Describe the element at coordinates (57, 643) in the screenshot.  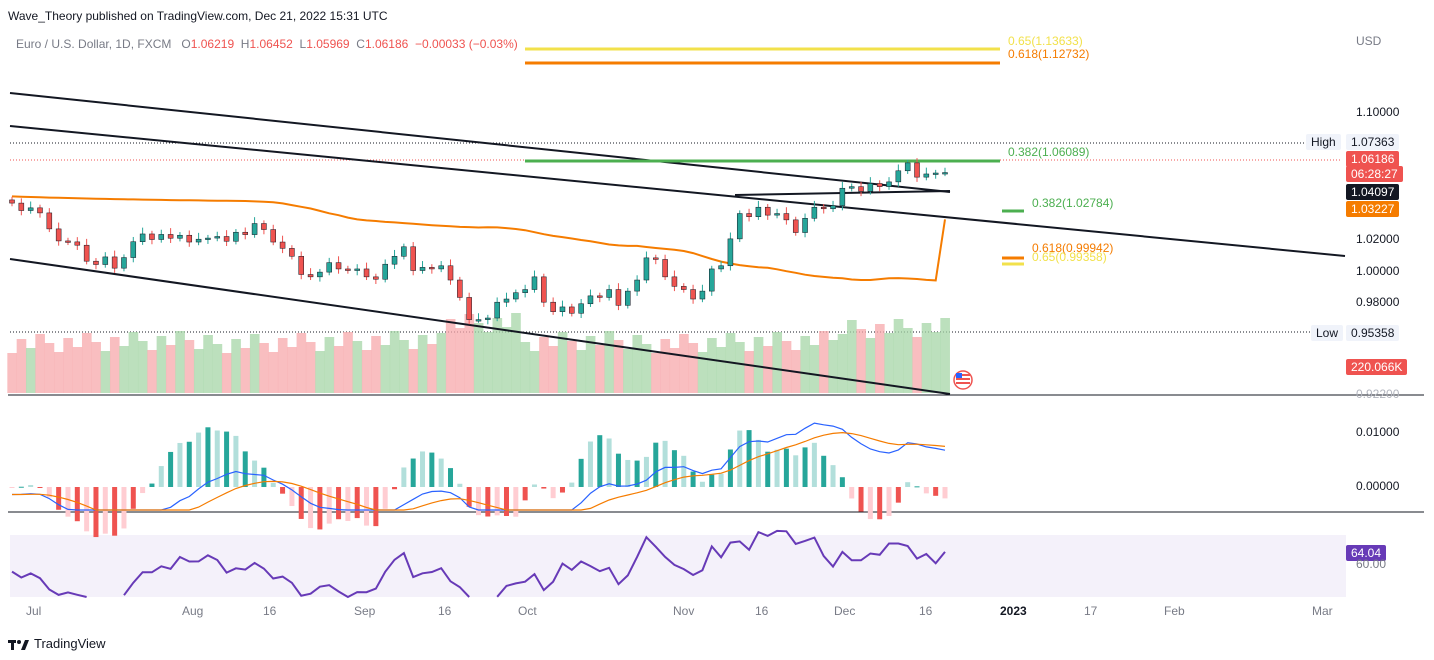
I see `tradingview-brand: TradingView` at that location.